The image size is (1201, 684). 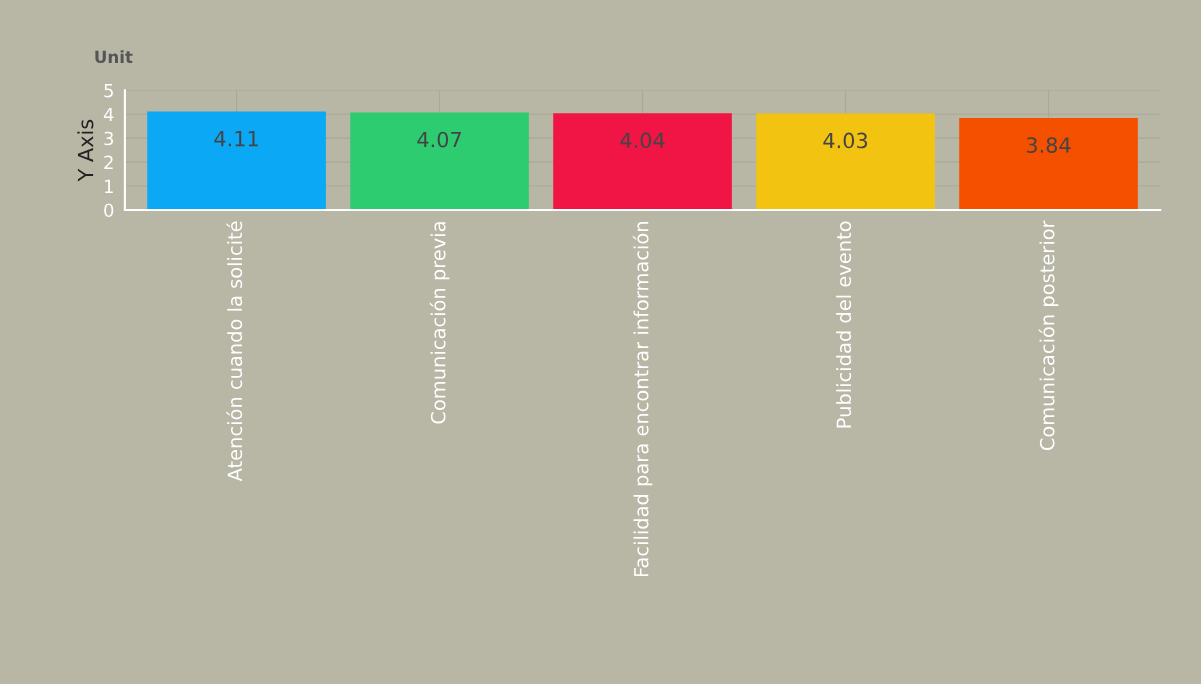 I want to click on data-label: 4.04, so click(x=642, y=140).